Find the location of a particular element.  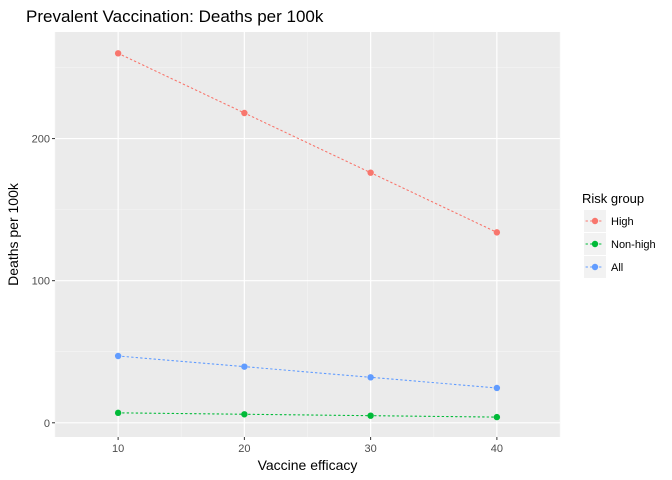

legend-item-non-high: Non-high is located at coordinates (620, 244).